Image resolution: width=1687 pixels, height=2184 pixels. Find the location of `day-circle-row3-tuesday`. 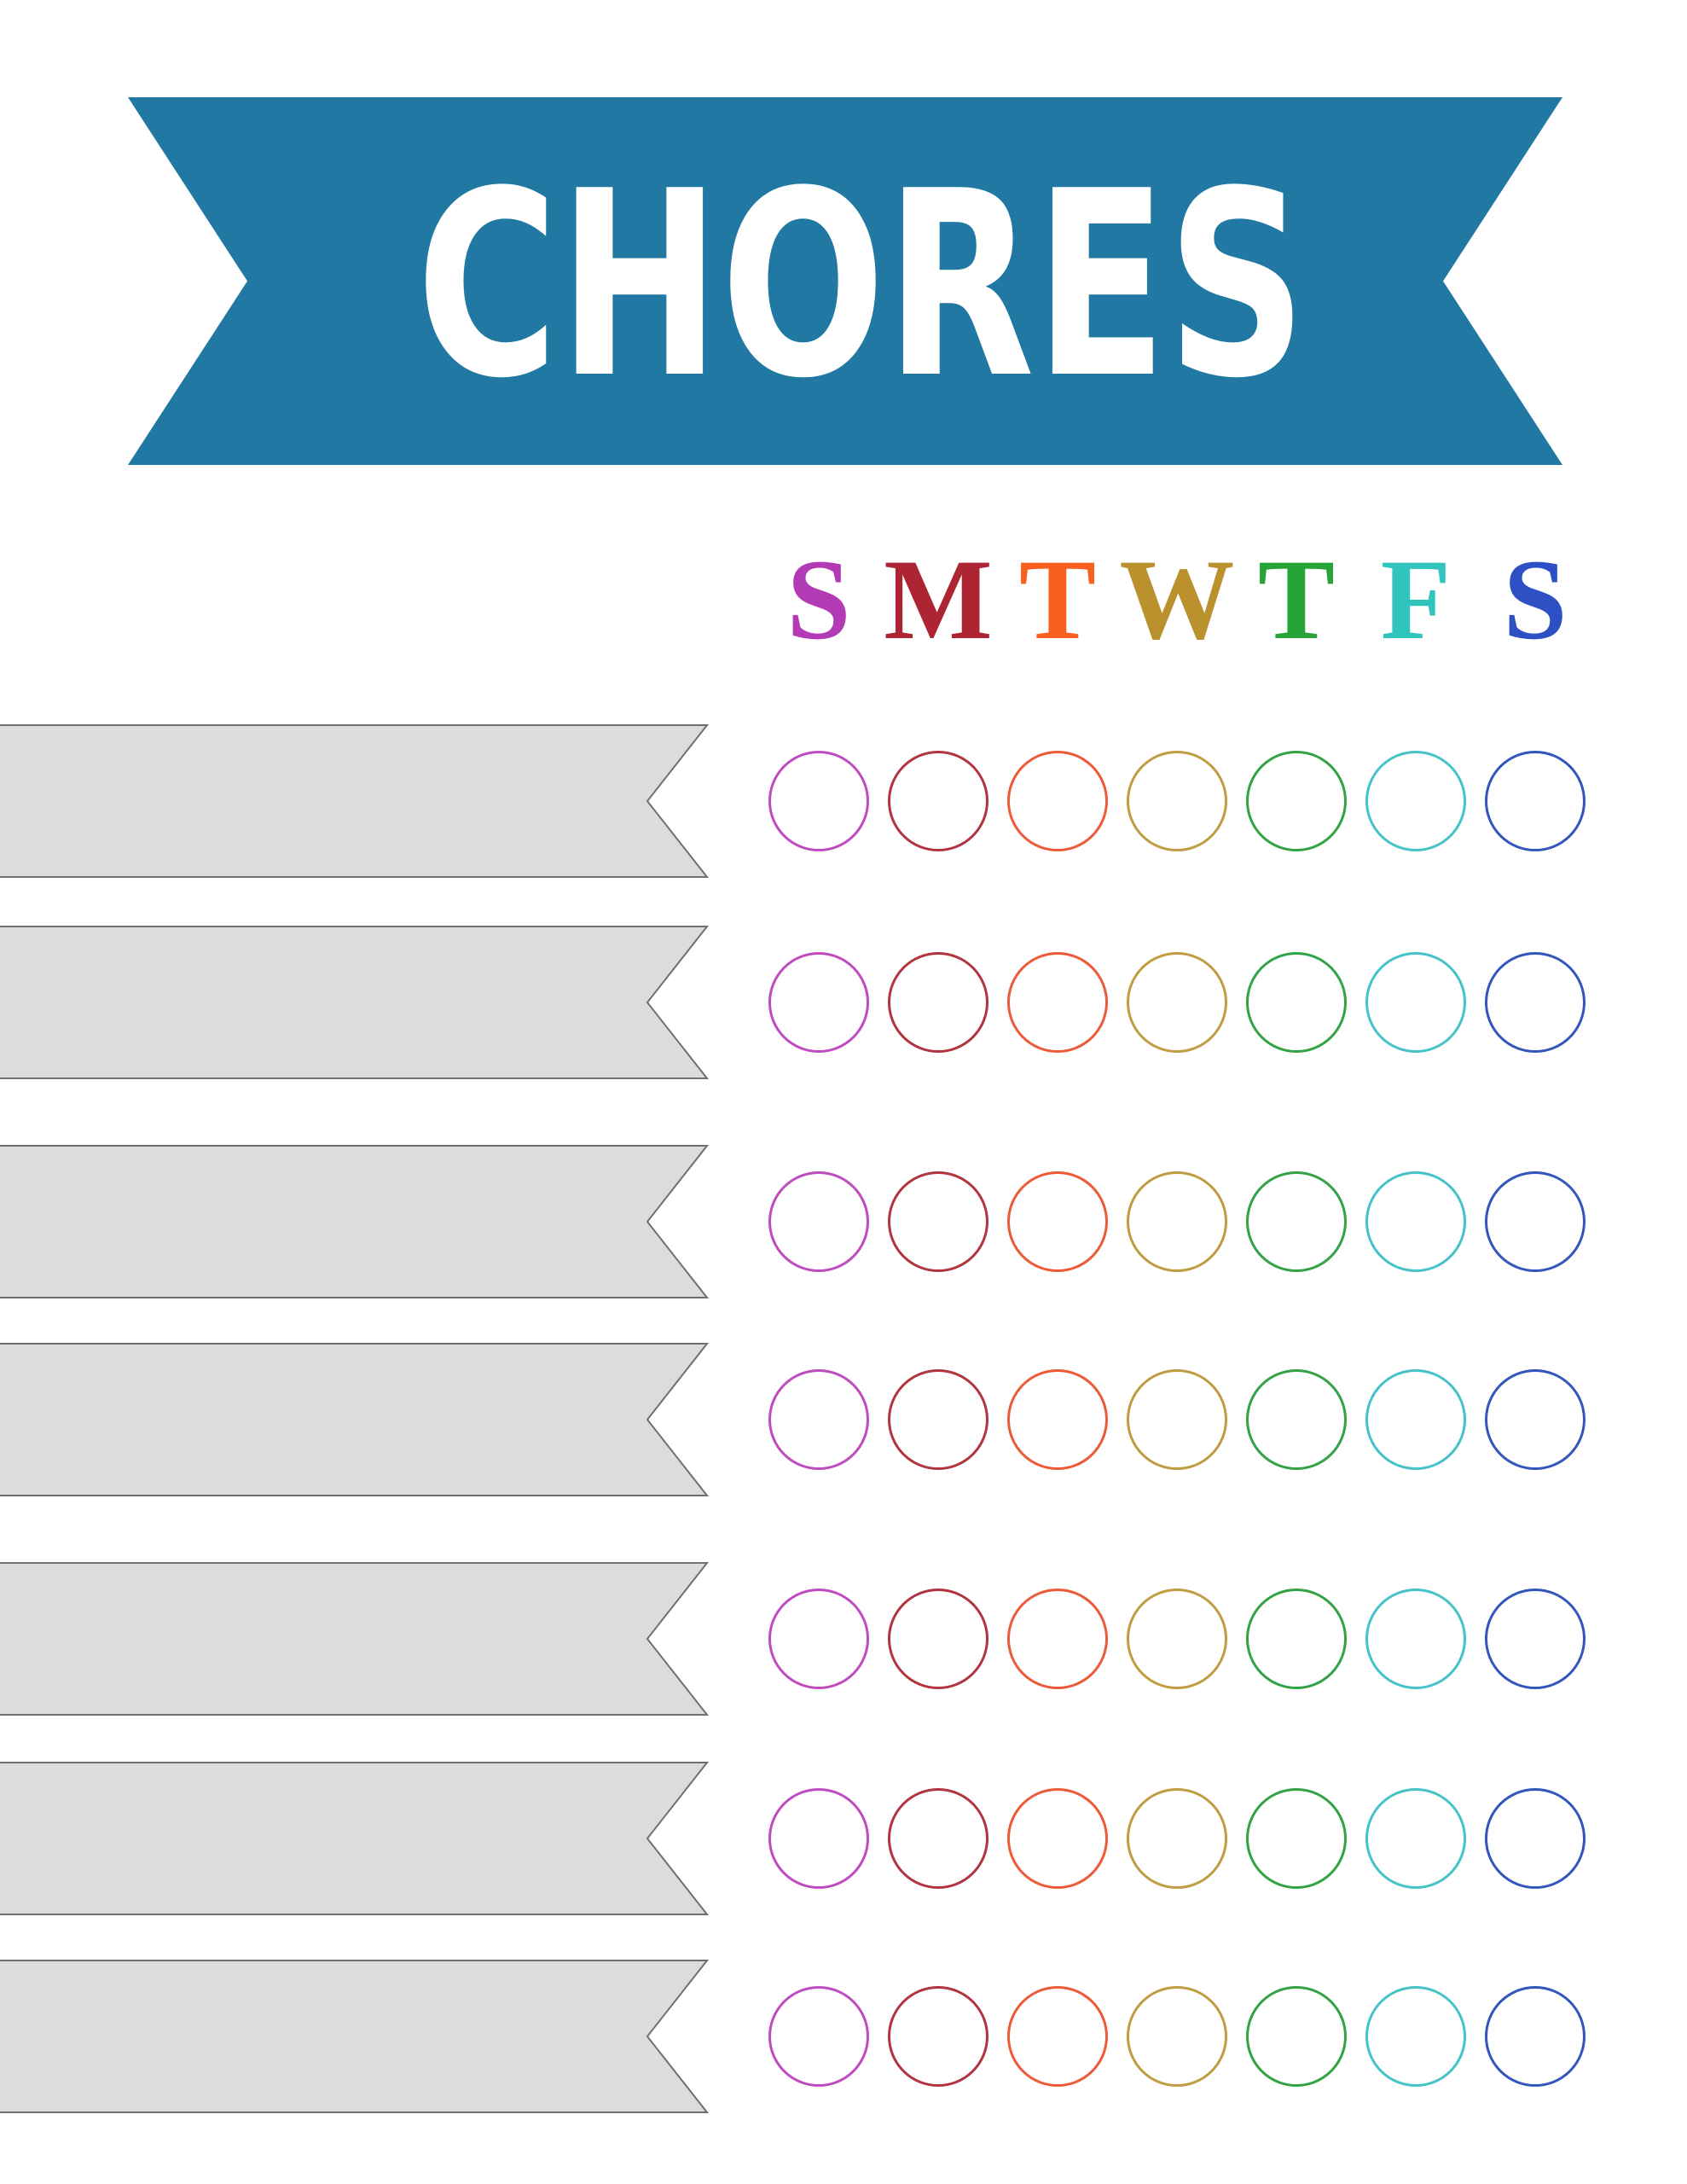

day-circle-row3-tuesday is located at coordinates (1058, 1221).